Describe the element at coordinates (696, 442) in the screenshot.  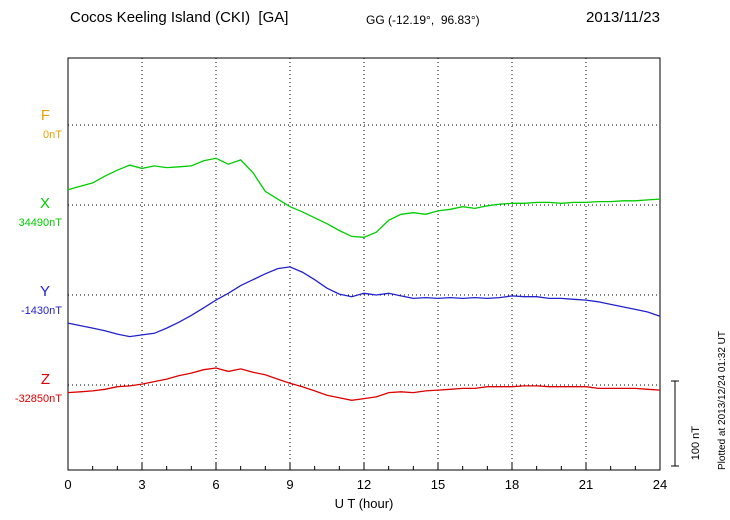
I see `scale-bar-label: 100 nT` at that location.